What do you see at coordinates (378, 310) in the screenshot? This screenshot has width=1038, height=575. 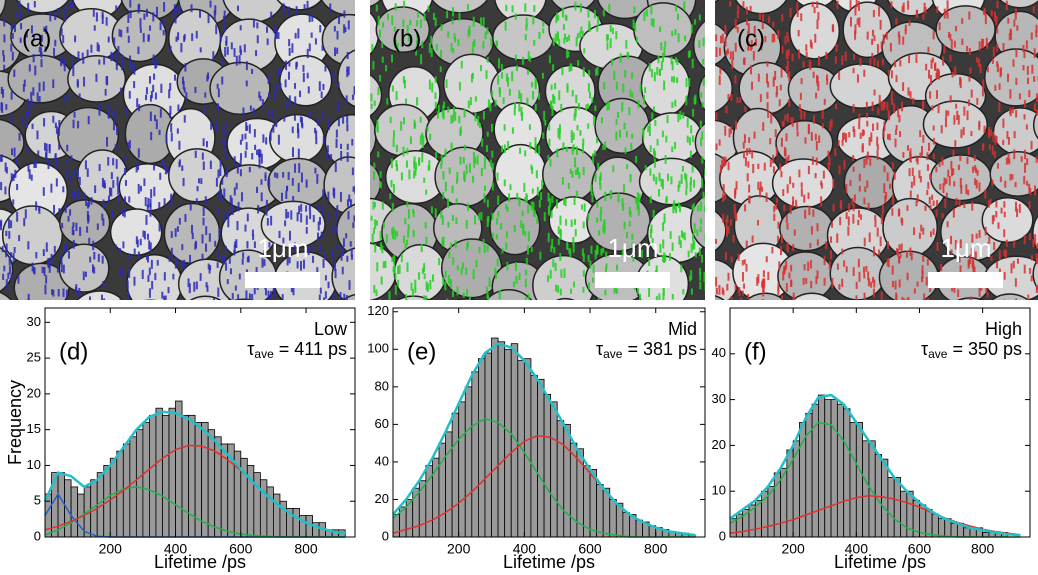 I see `y-tick-label: 120` at bounding box center [378, 310].